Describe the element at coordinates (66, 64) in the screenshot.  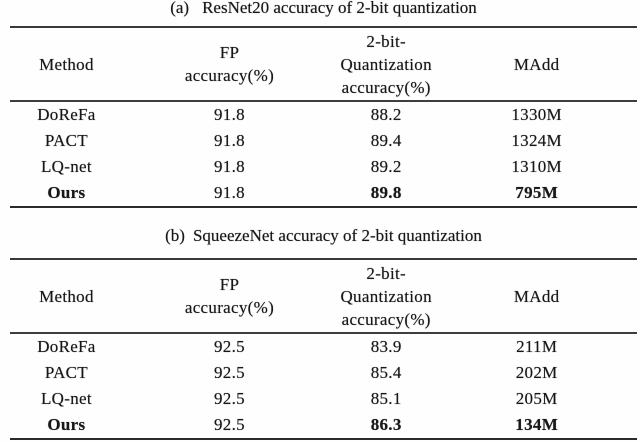
I see `table-a-col-method: Method` at that location.